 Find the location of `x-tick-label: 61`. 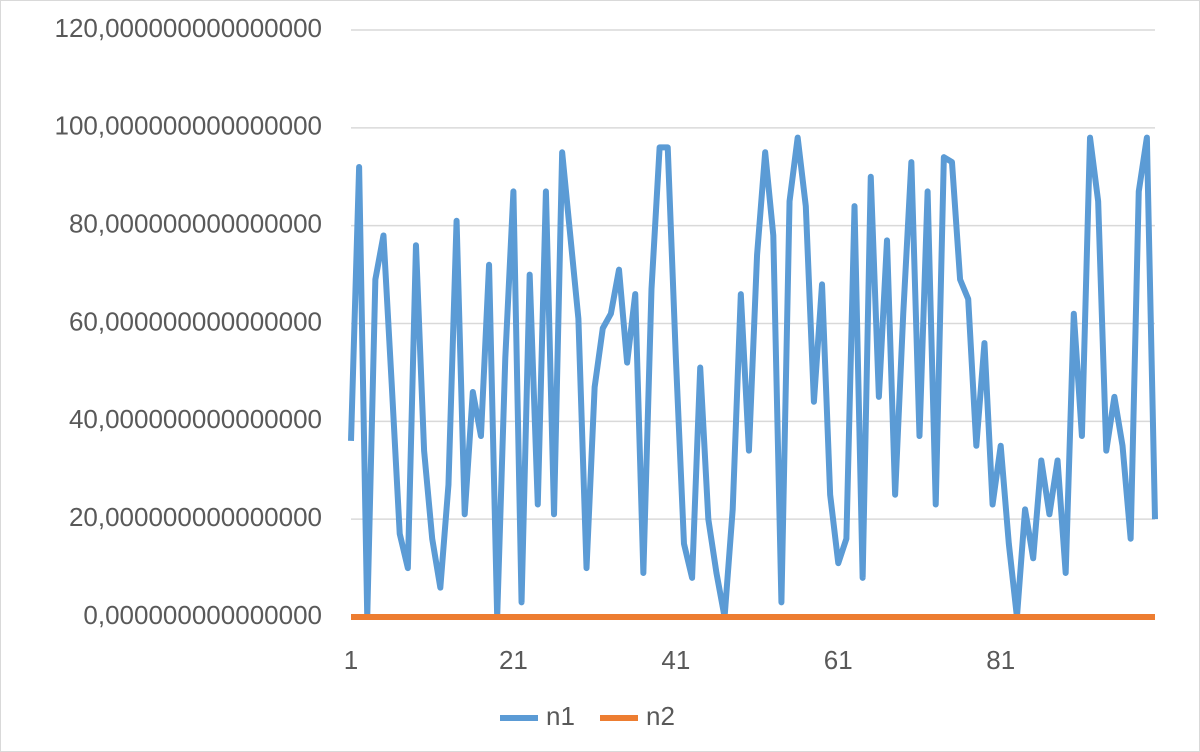

x-tick-label: 61 is located at coordinates (838, 660).